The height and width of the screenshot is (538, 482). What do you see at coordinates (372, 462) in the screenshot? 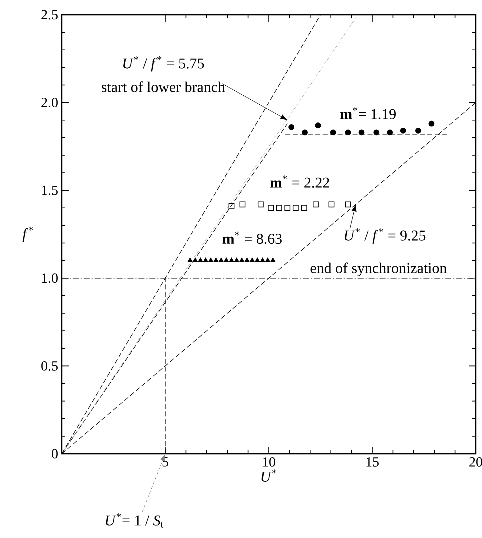
I see `x-tick-label: 15` at bounding box center [372, 462].